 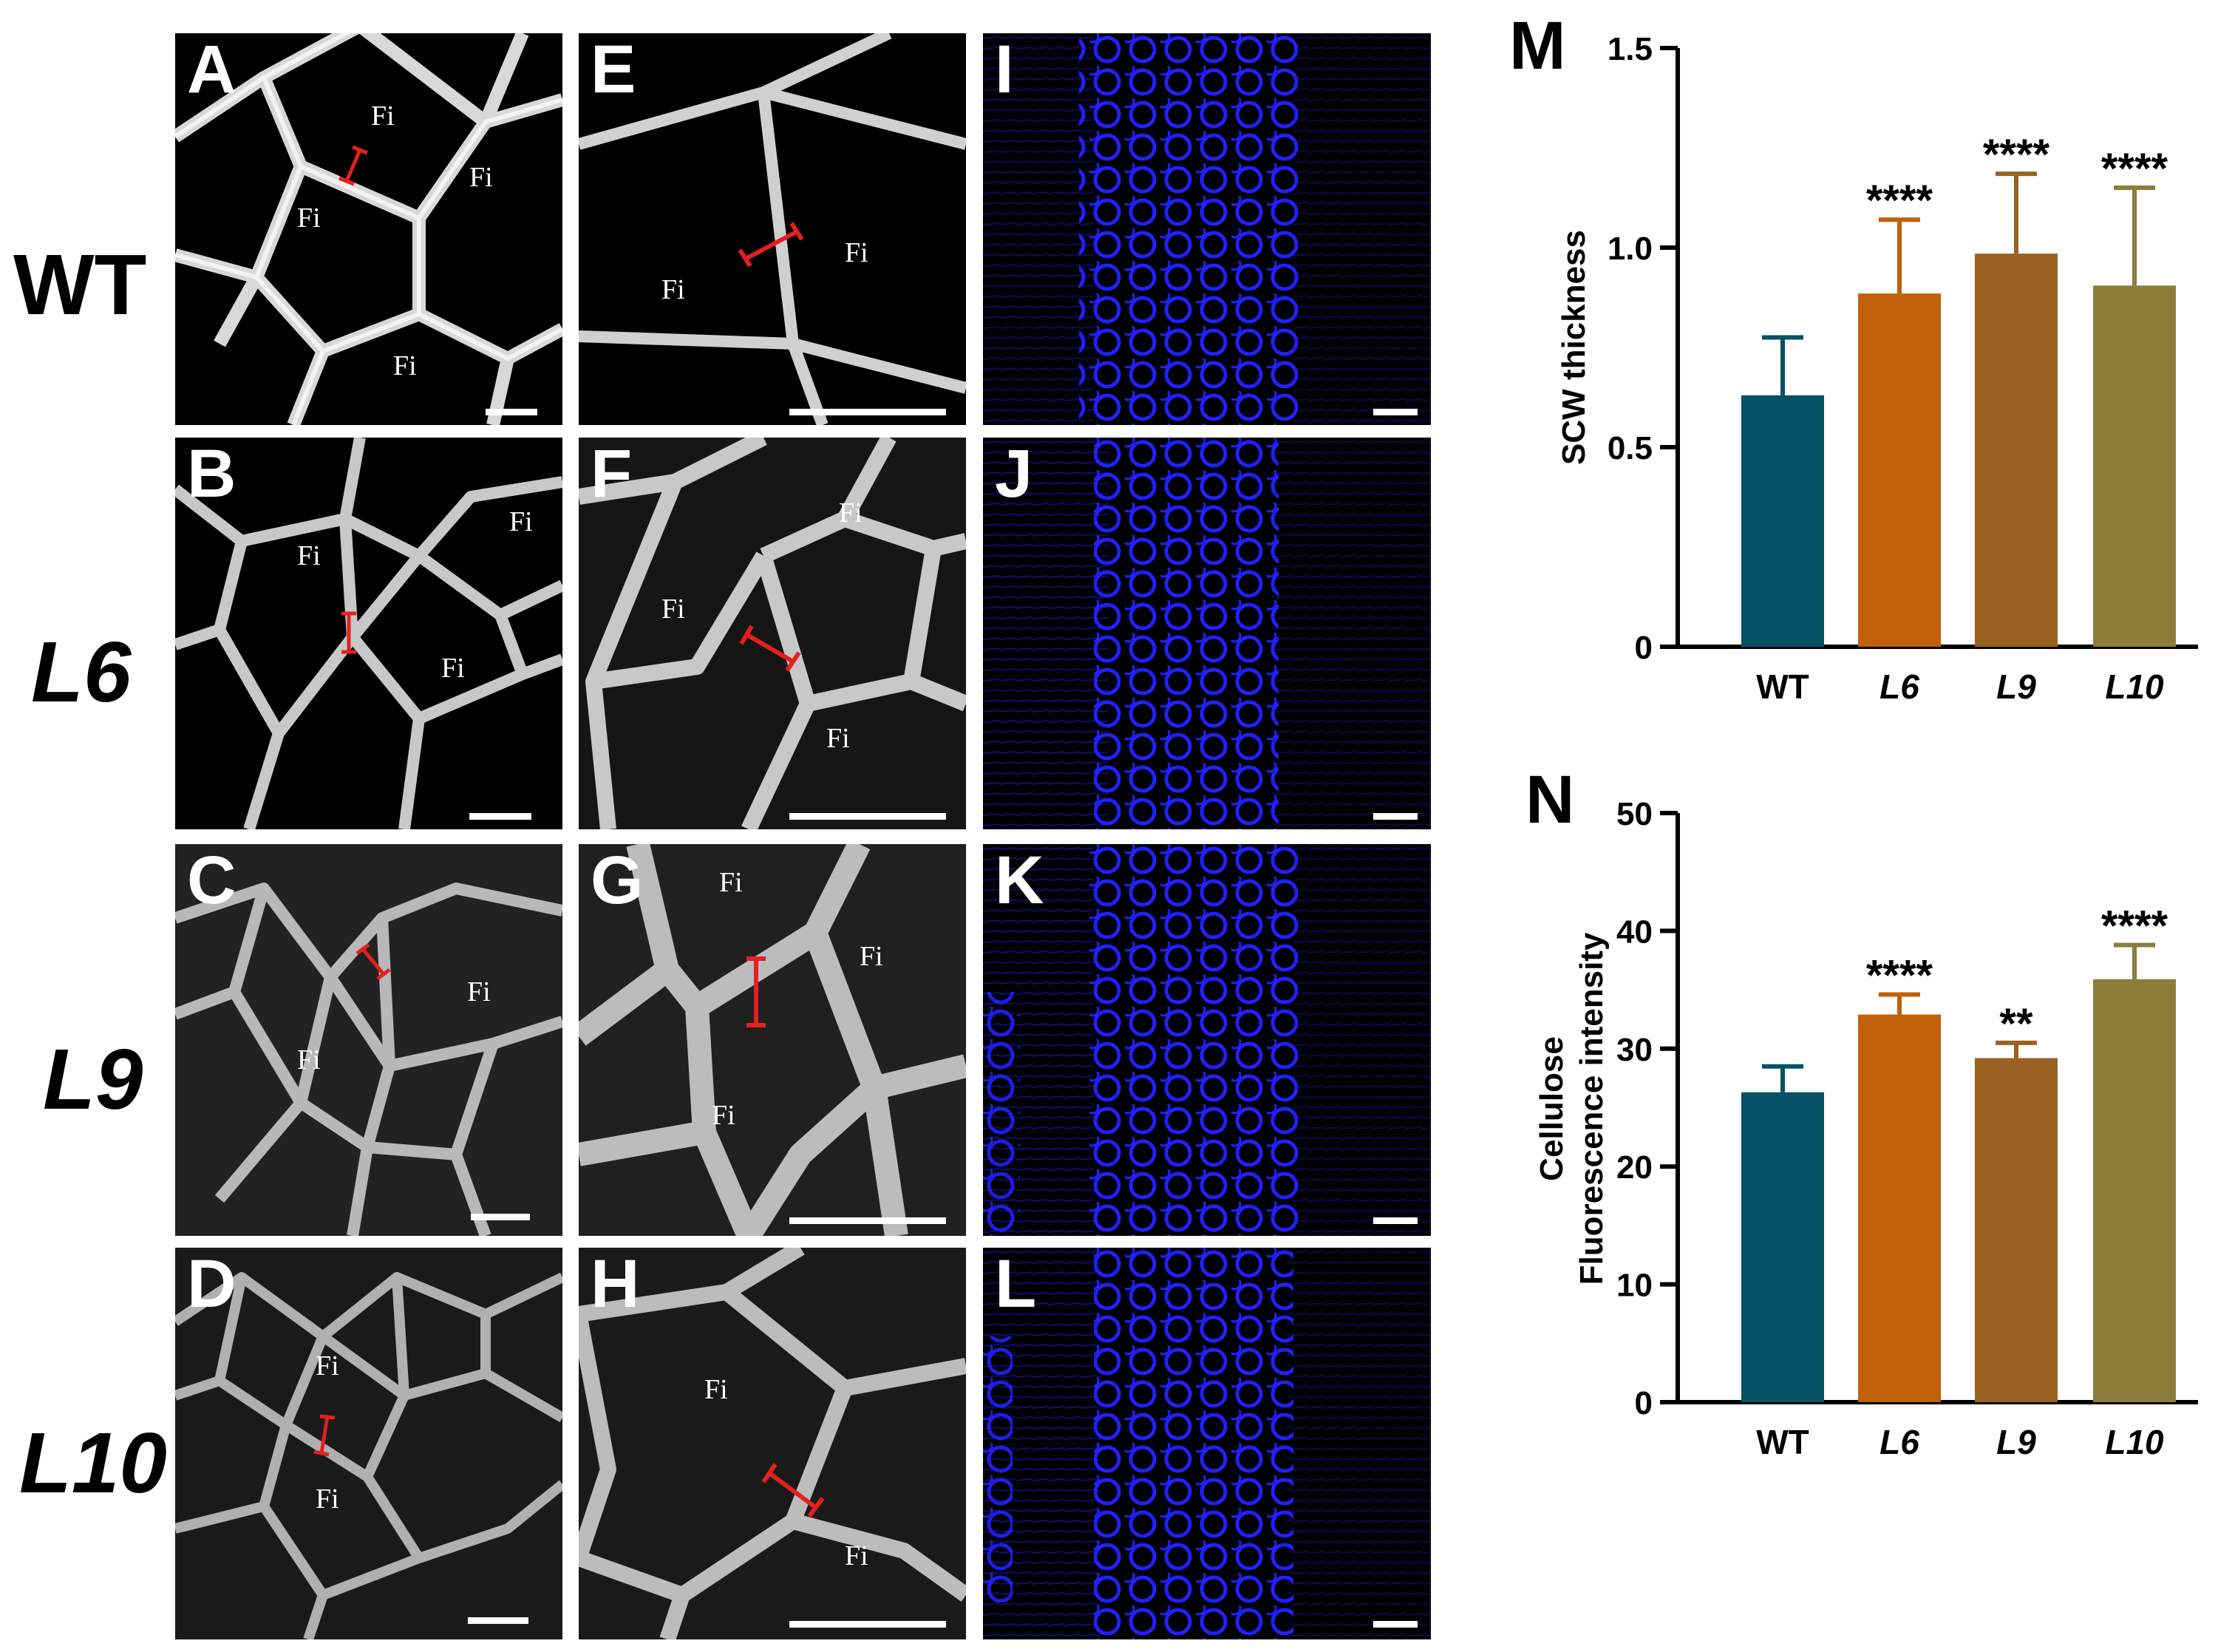 What do you see at coordinates (369, 1040) in the screenshot?
I see `panel-c-micrograph: C Fi Fi` at bounding box center [369, 1040].